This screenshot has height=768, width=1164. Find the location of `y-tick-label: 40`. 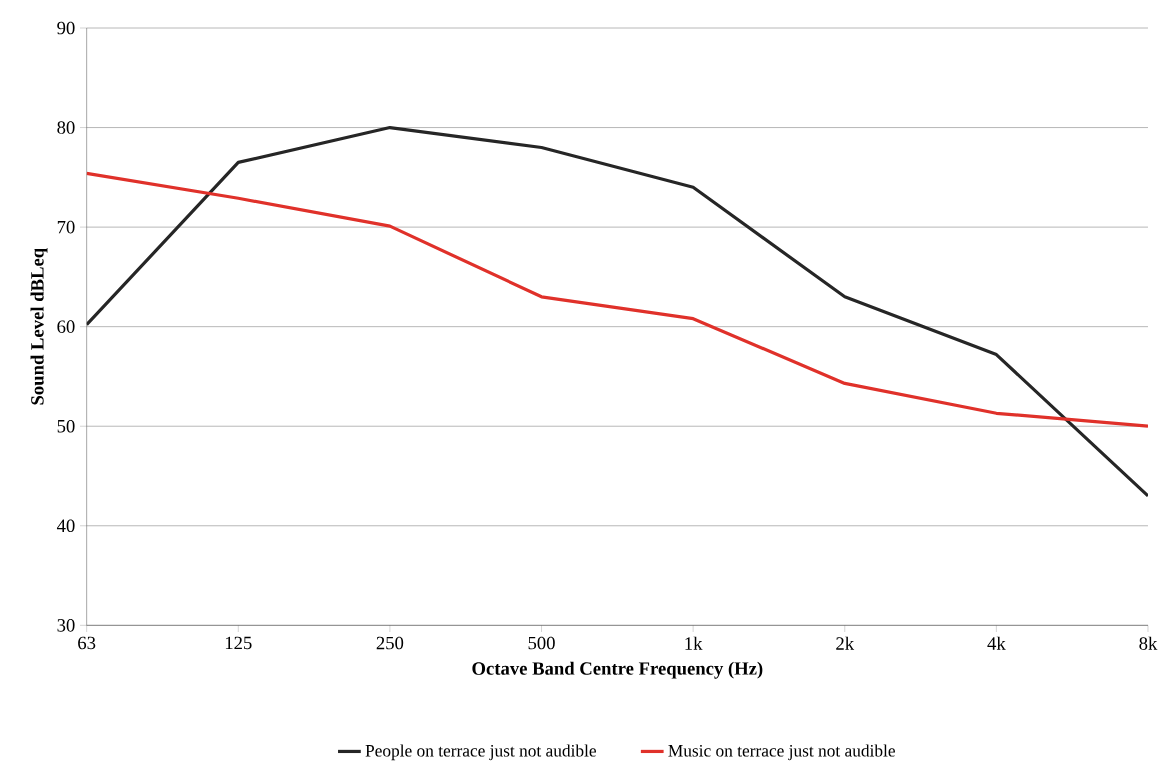

y-tick-label: 40 is located at coordinates (65, 526).